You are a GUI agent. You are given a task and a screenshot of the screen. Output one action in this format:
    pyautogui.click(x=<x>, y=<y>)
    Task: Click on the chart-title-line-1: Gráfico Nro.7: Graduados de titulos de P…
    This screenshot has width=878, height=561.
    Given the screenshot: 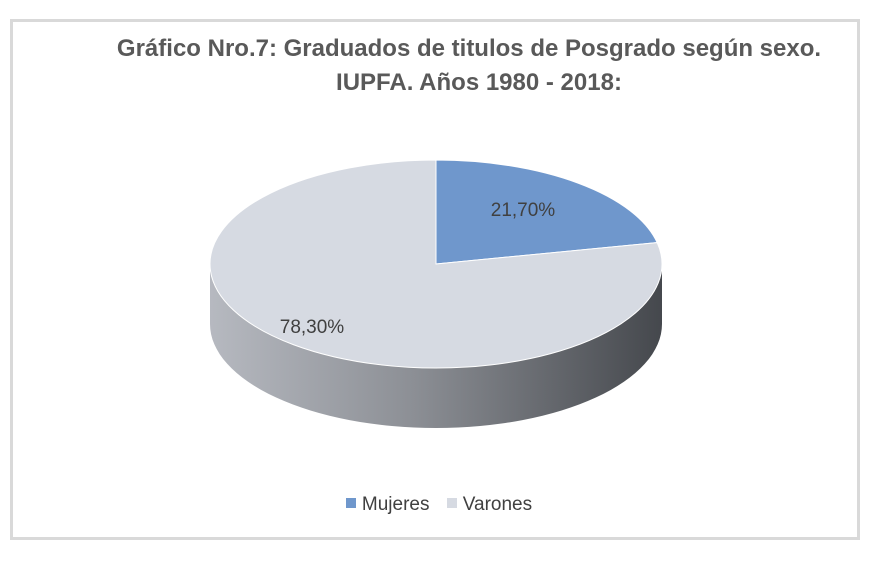 What is the action you would take?
    pyautogui.click(x=469, y=48)
    